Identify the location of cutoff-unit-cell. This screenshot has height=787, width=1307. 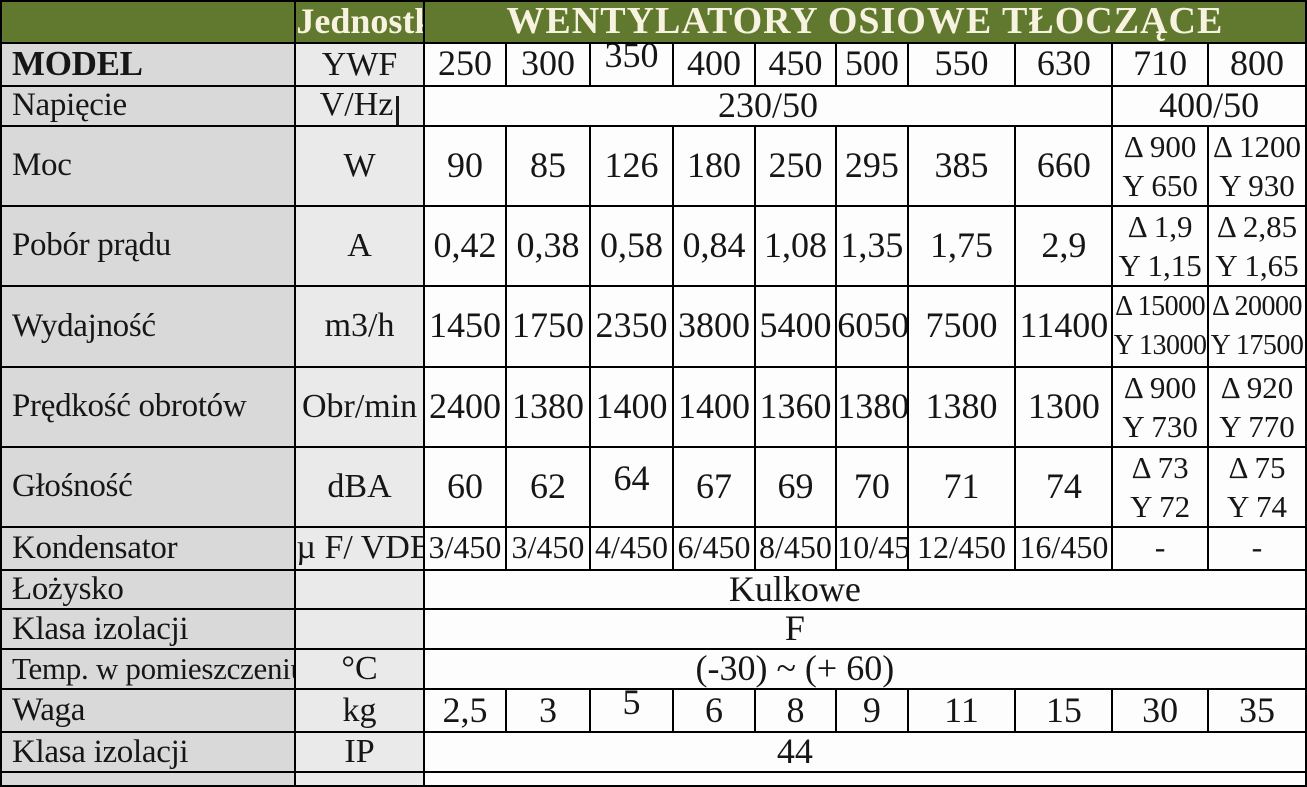
(359, 778).